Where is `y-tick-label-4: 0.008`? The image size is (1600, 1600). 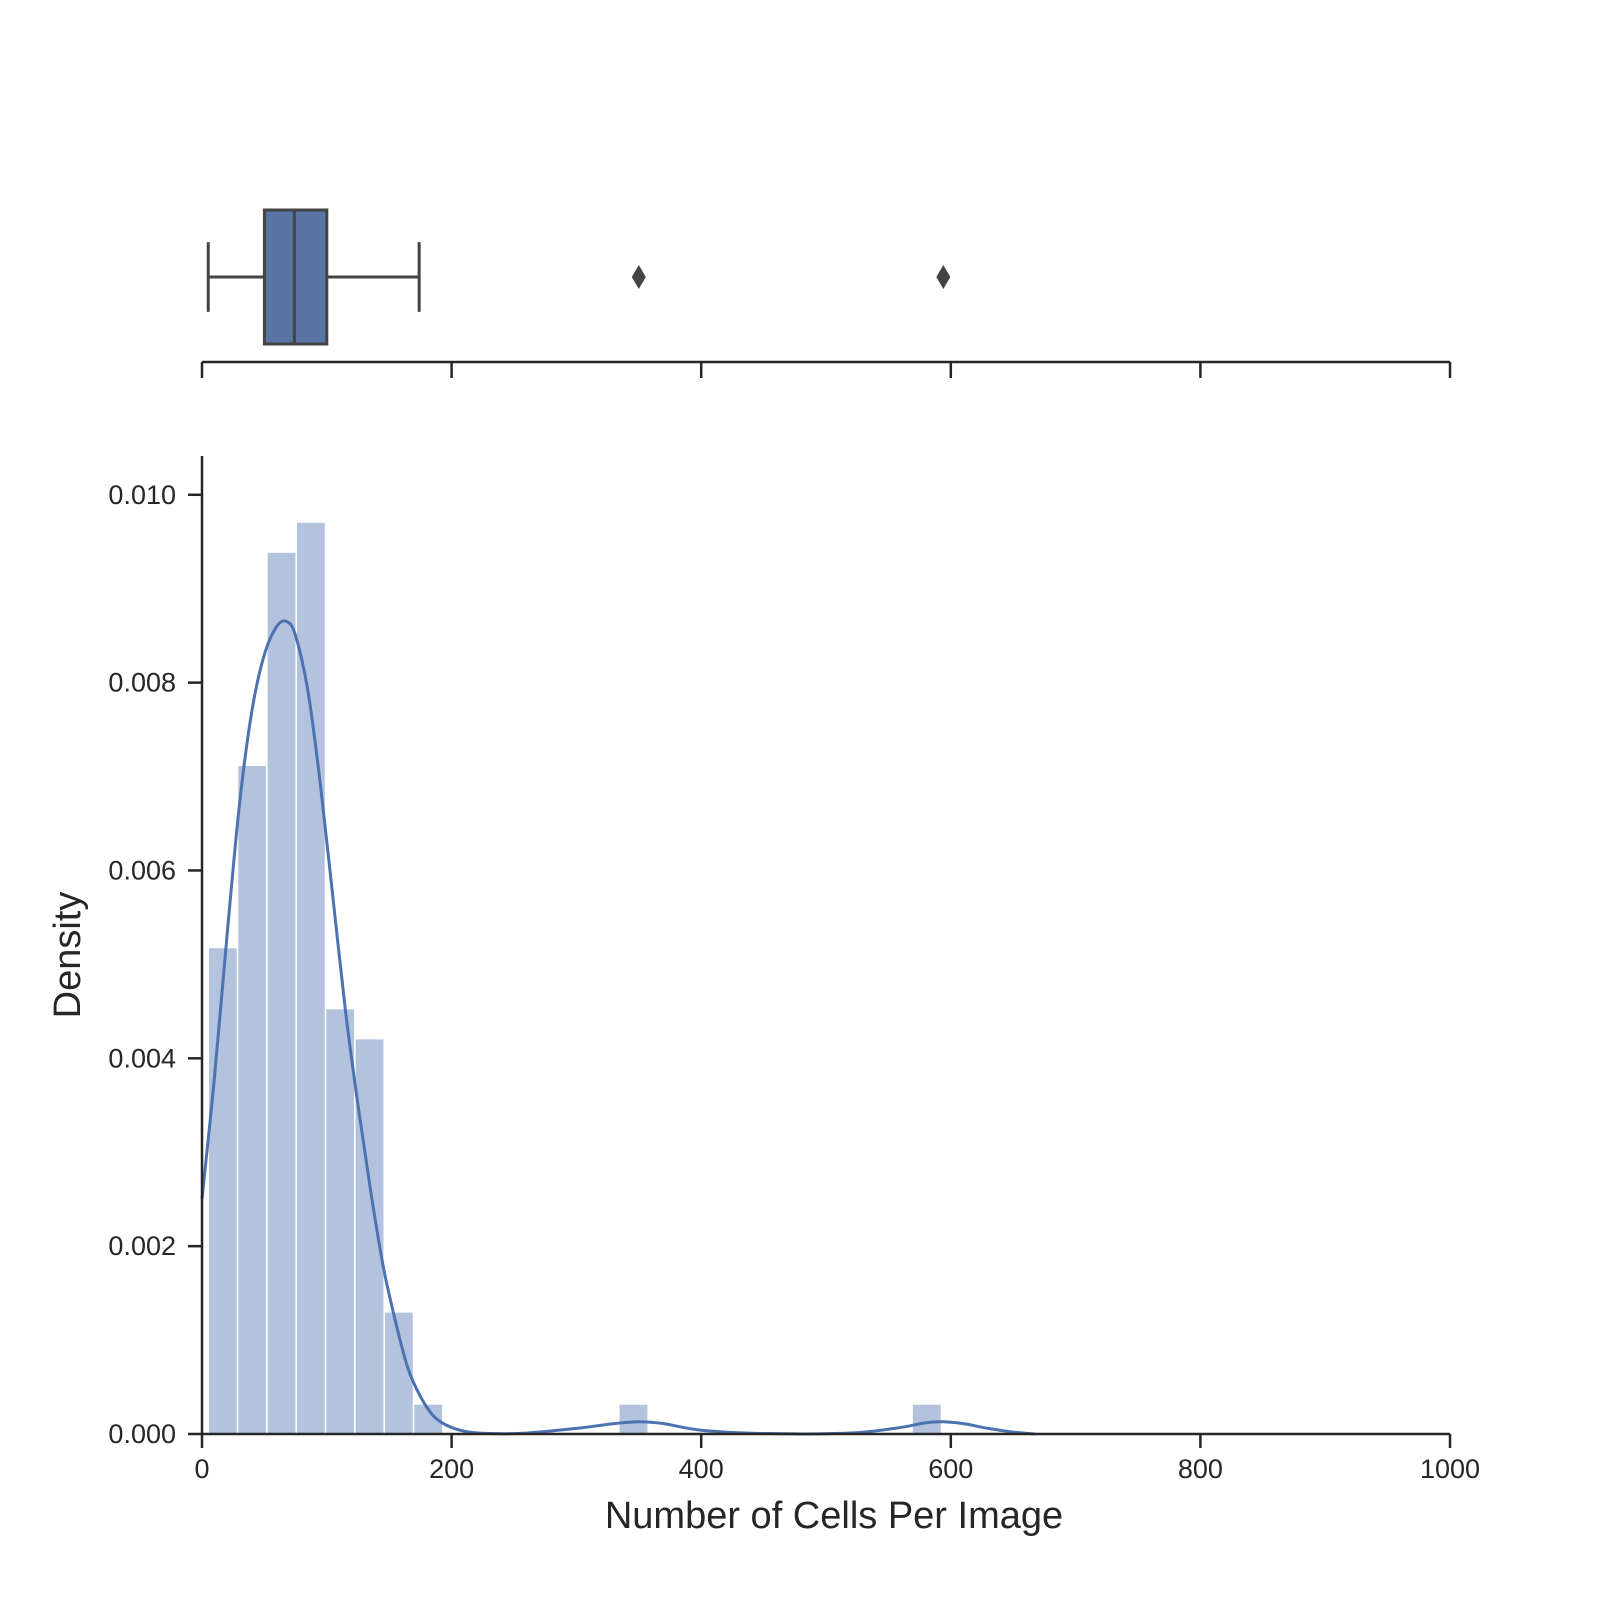
y-tick-label-4: 0.008 is located at coordinates (142, 683).